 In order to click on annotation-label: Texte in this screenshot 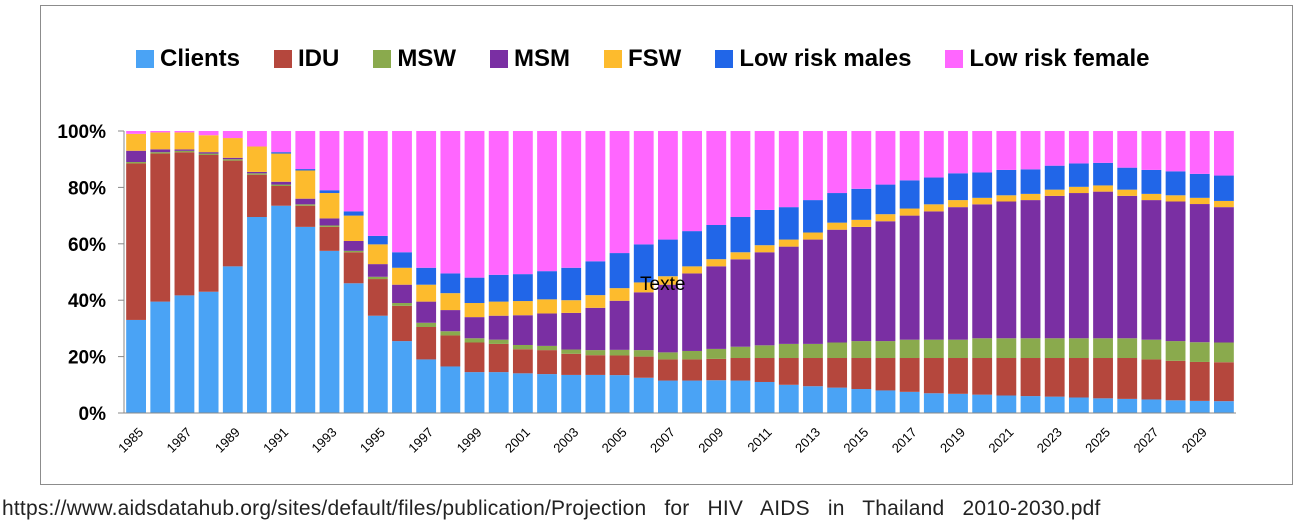, I will do `click(662, 284)`.